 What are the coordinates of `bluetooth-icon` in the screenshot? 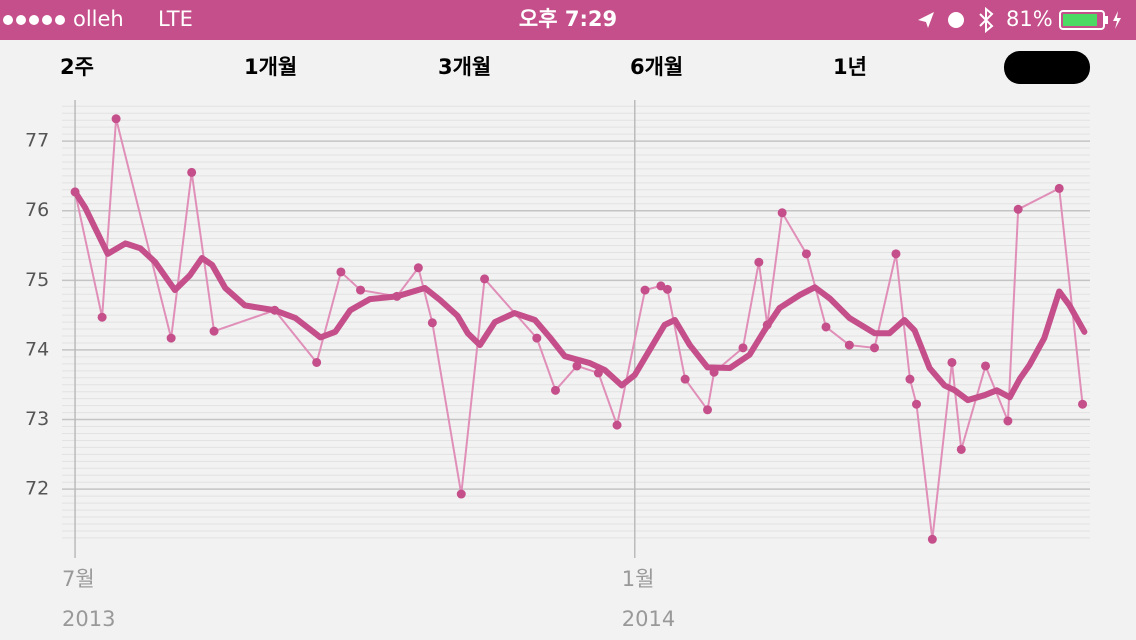 It's located at (986, 20).